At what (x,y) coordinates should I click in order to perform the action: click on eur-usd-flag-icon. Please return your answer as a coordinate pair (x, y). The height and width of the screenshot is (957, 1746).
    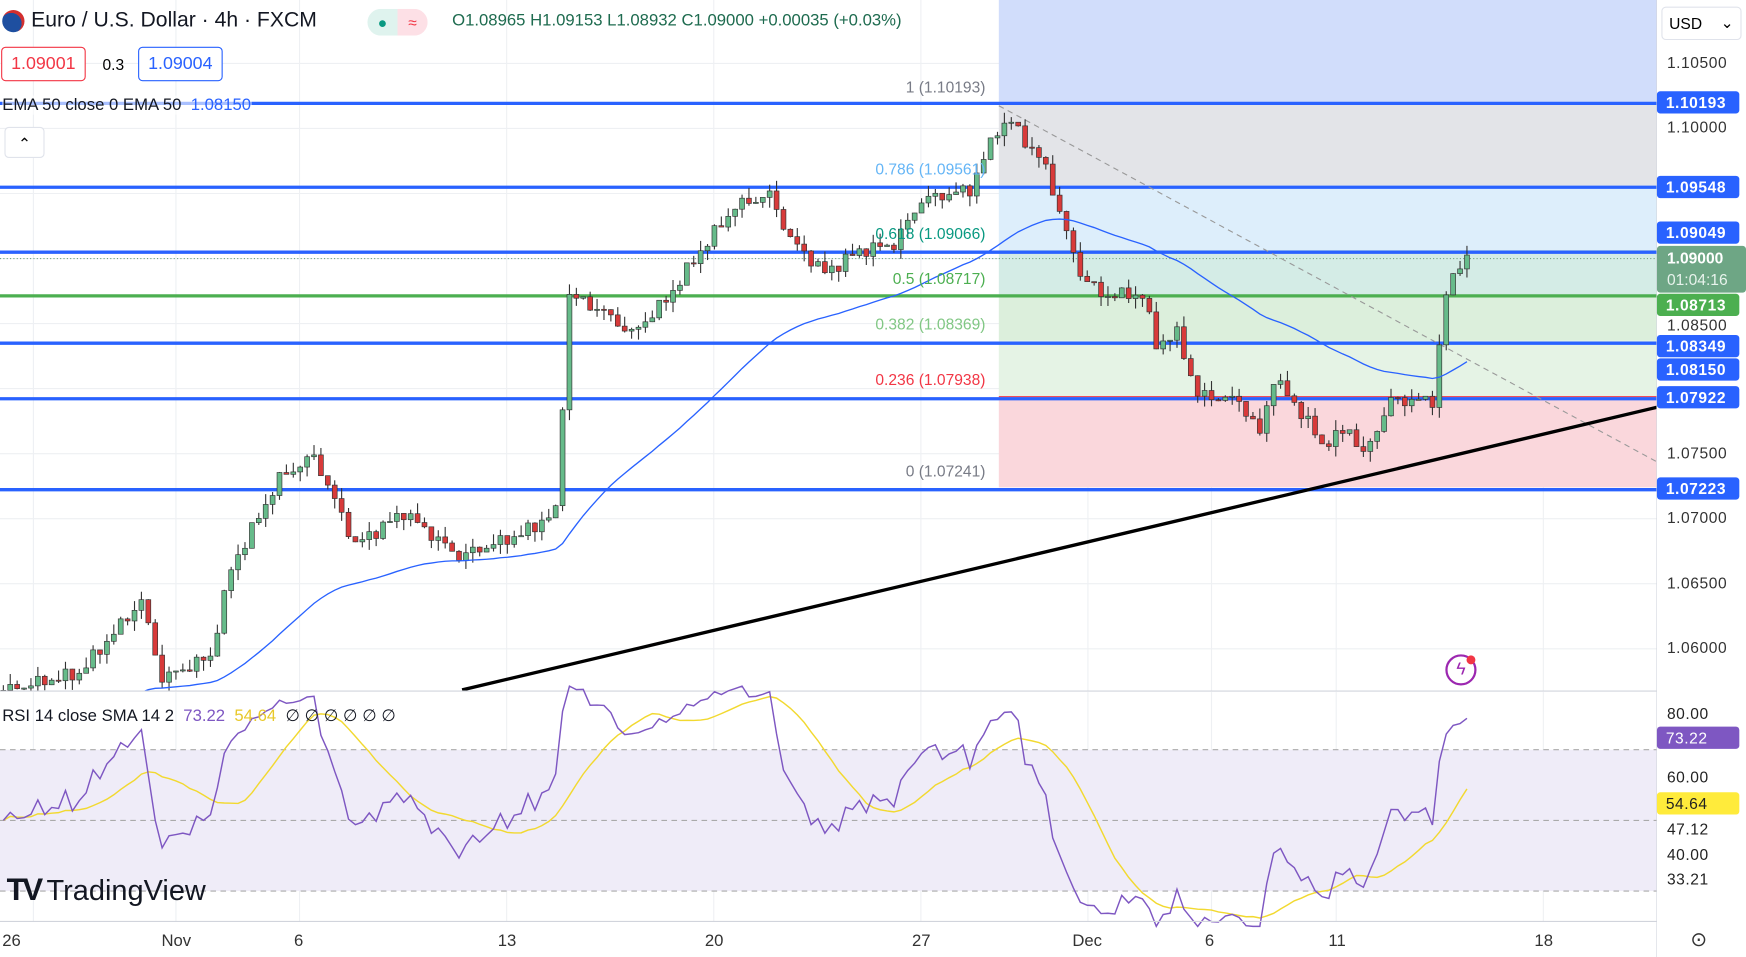
    Looking at the image, I should click on (13, 21).